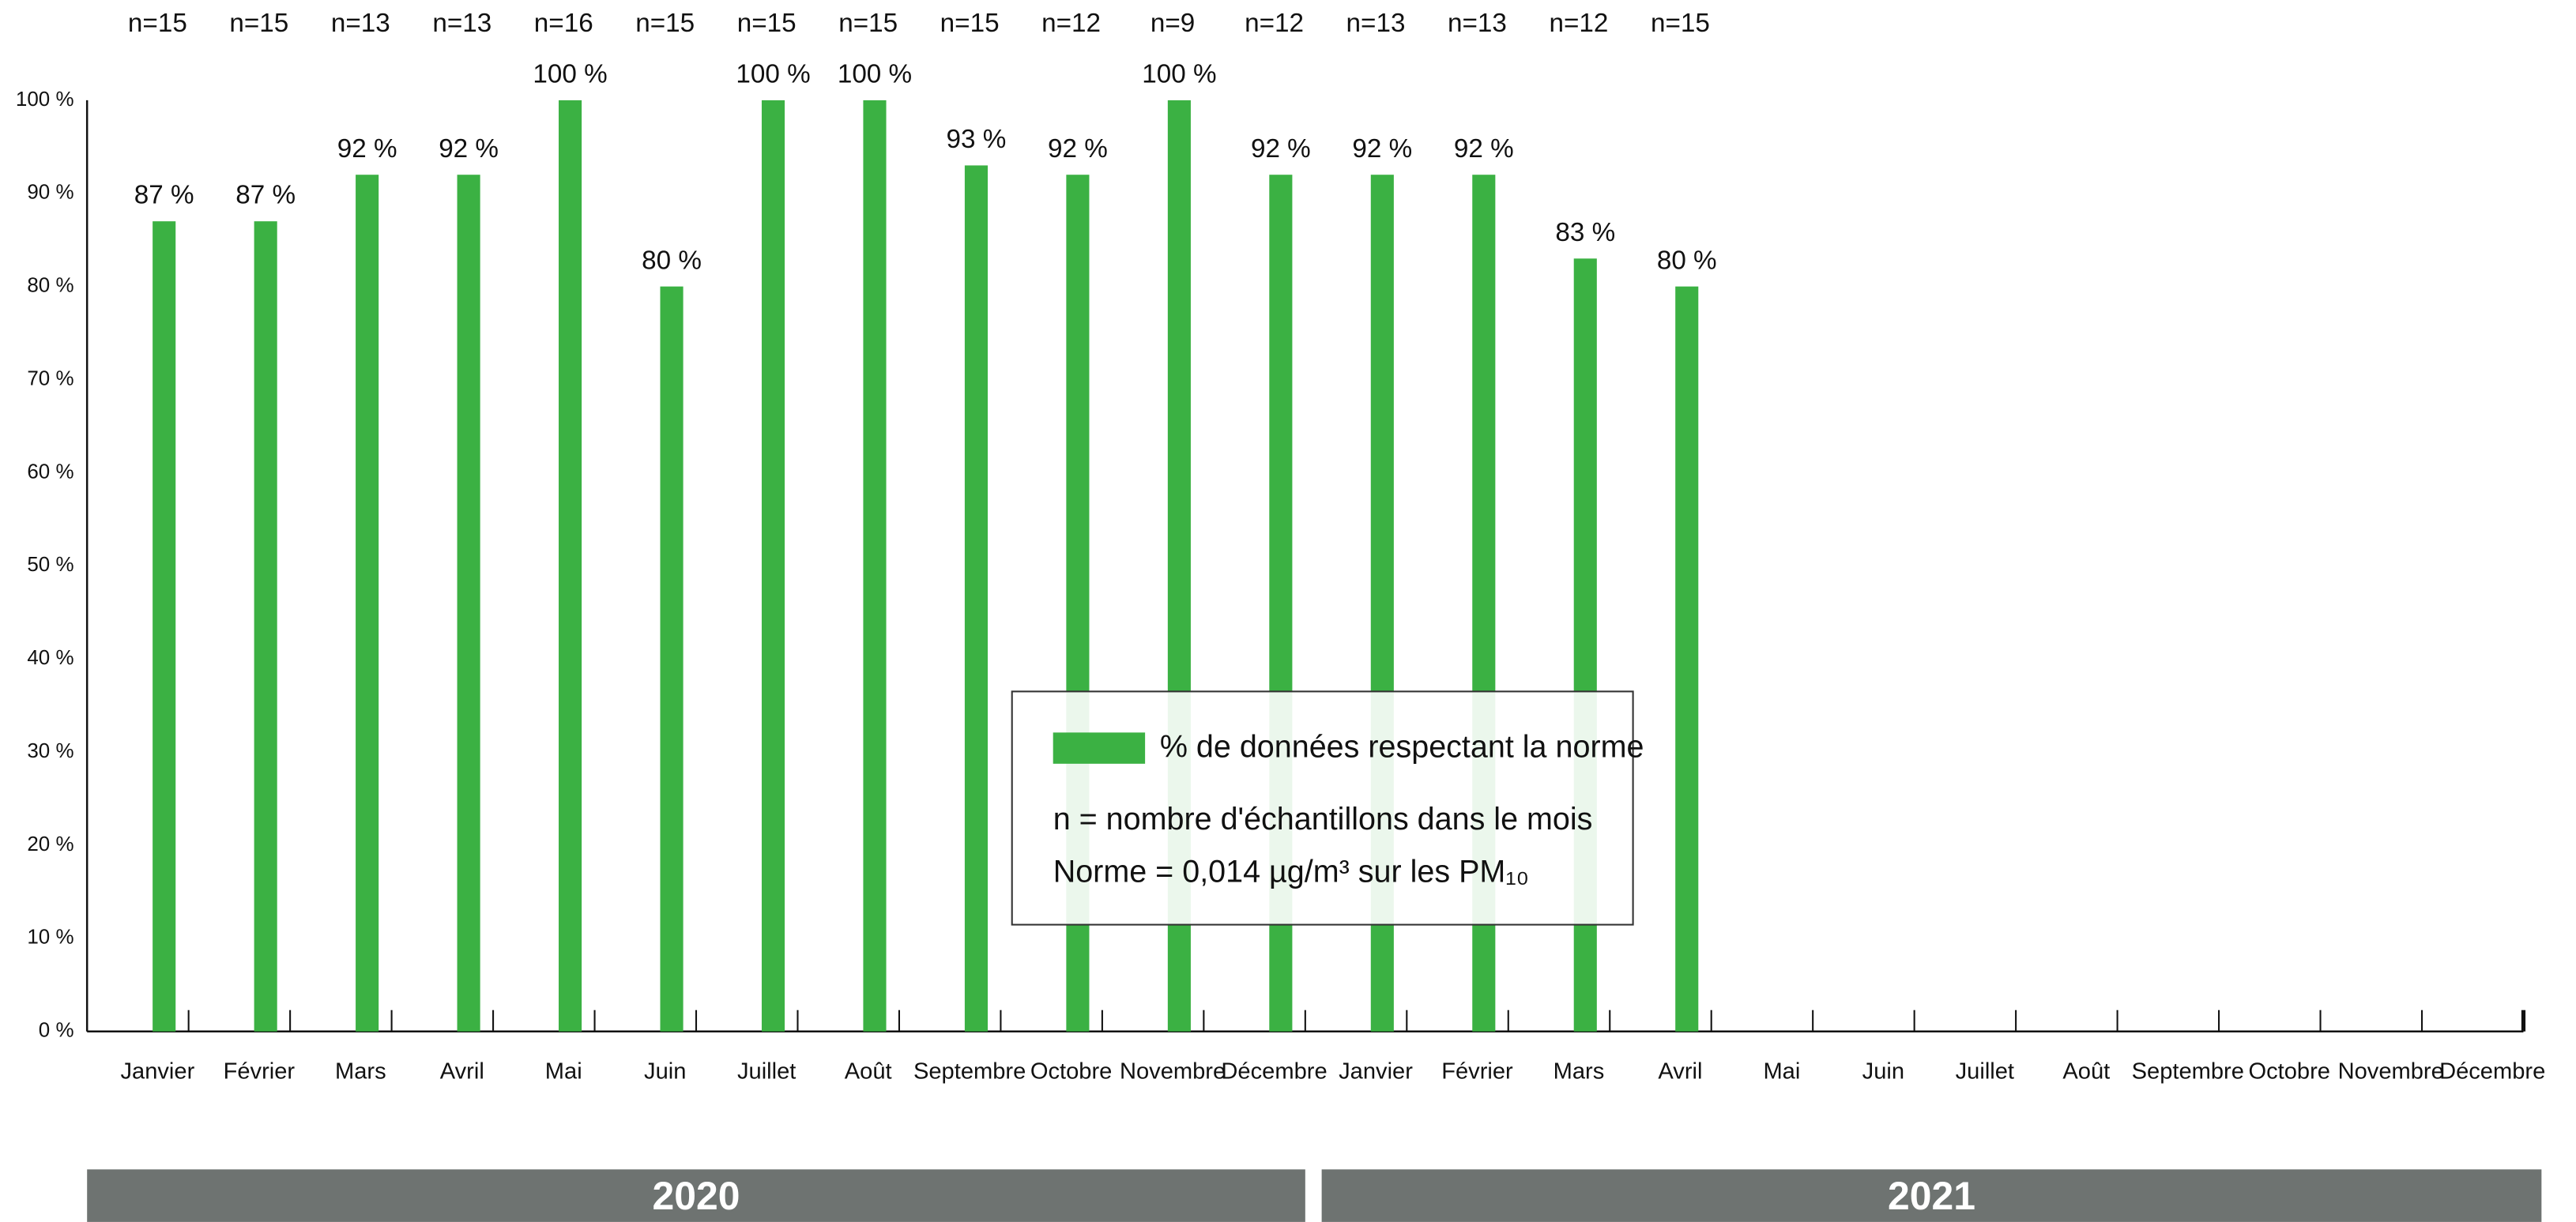 The height and width of the screenshot is (1222, 2576). Describe the element at coordinates (1099, 748) in the screenshot. I see `legend-swatch` at that location.